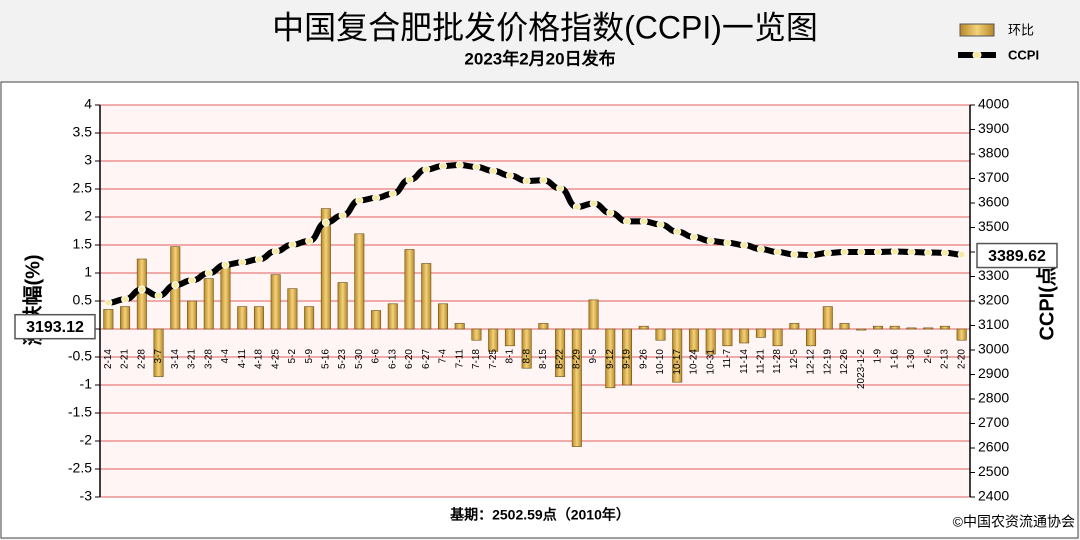 Image resolution: width=1080 pixels, height=540 pixels. What do you see at coordinates (493, 359) in the screenshot?
I see `x-tick-label: 7-25` at bounding box center [493, 359].